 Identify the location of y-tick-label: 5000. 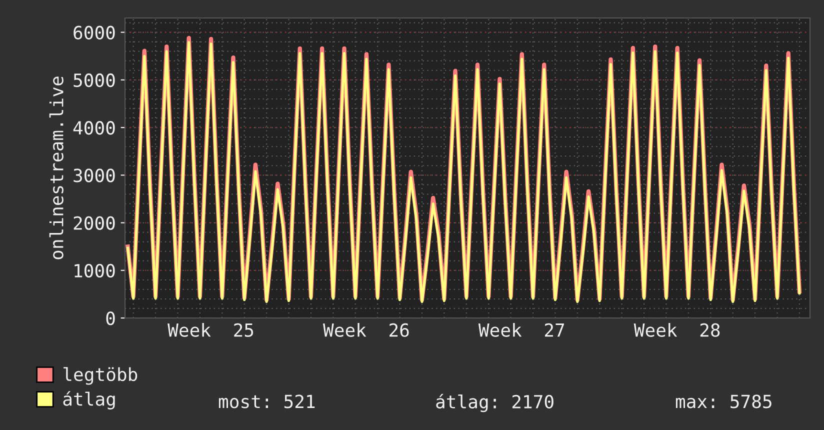
(94, 80).